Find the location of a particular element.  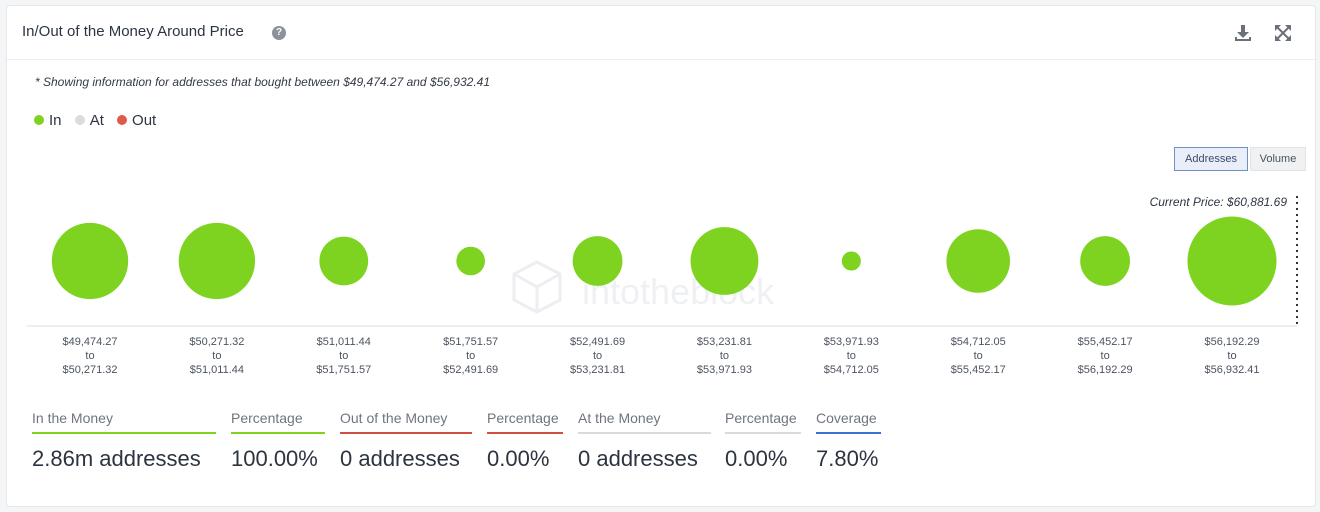

stat-4: Percentage 0.00% is located at coordinates (525, 441).